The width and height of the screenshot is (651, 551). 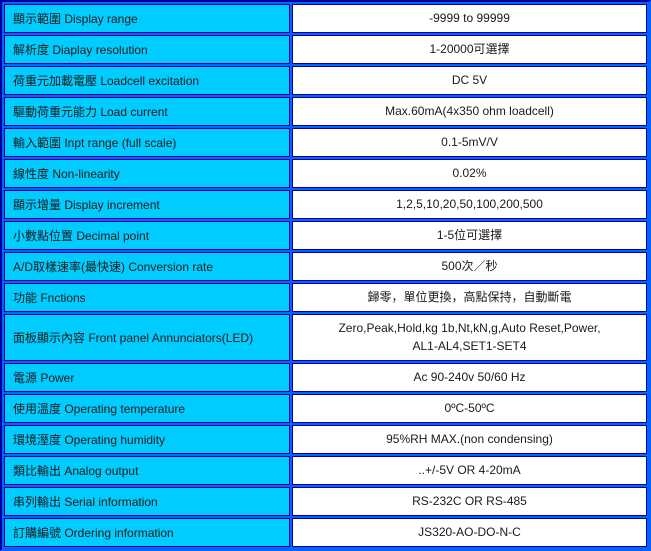 I want to click on spec-label-cell: 電源 Power, so click(x=147, y=377).